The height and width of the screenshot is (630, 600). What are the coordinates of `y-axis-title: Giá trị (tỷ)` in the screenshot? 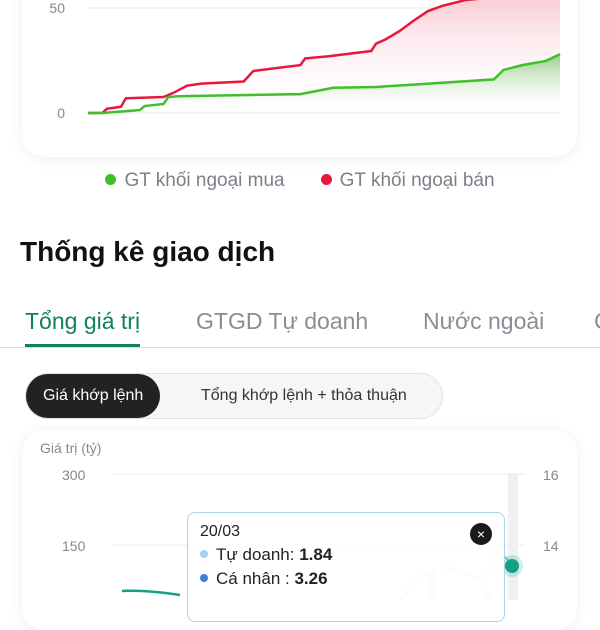 It's located at (71, 448).